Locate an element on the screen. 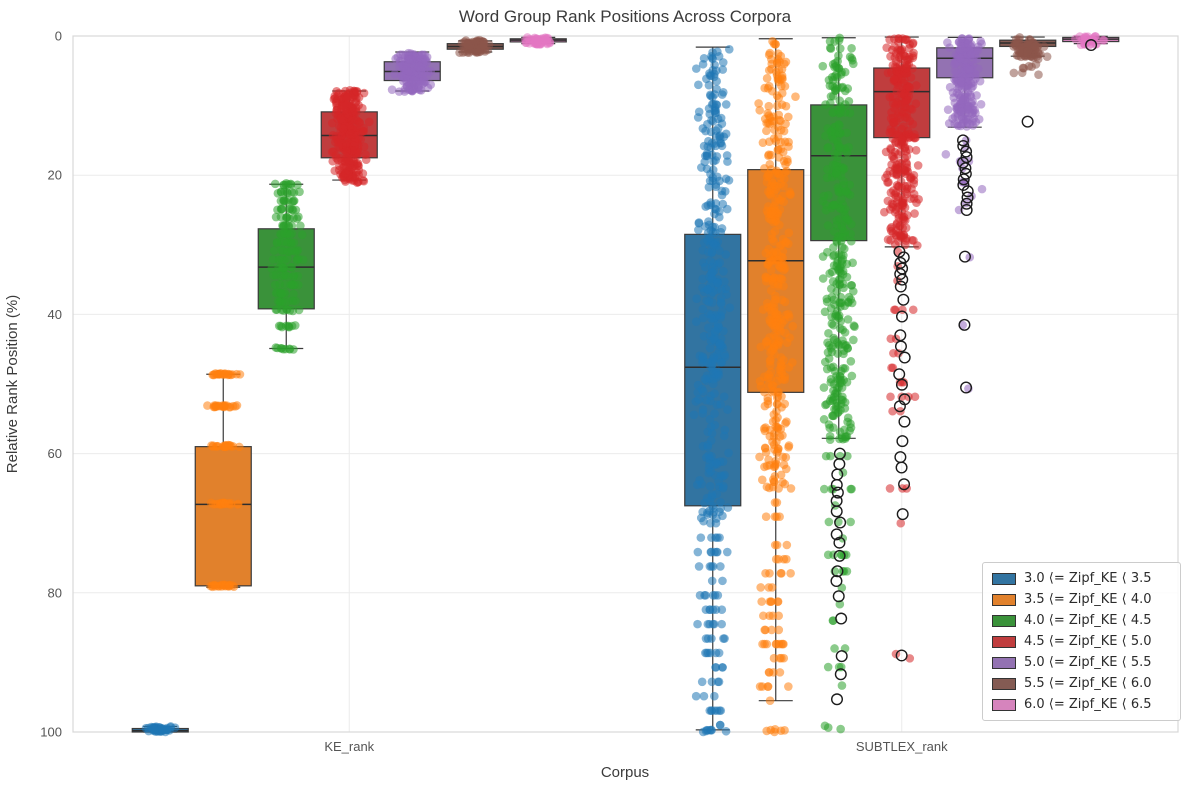 The height and width of the screenshot is (790, 1189). x-tick-label: KE_rank is located at coordinates (349, 746).